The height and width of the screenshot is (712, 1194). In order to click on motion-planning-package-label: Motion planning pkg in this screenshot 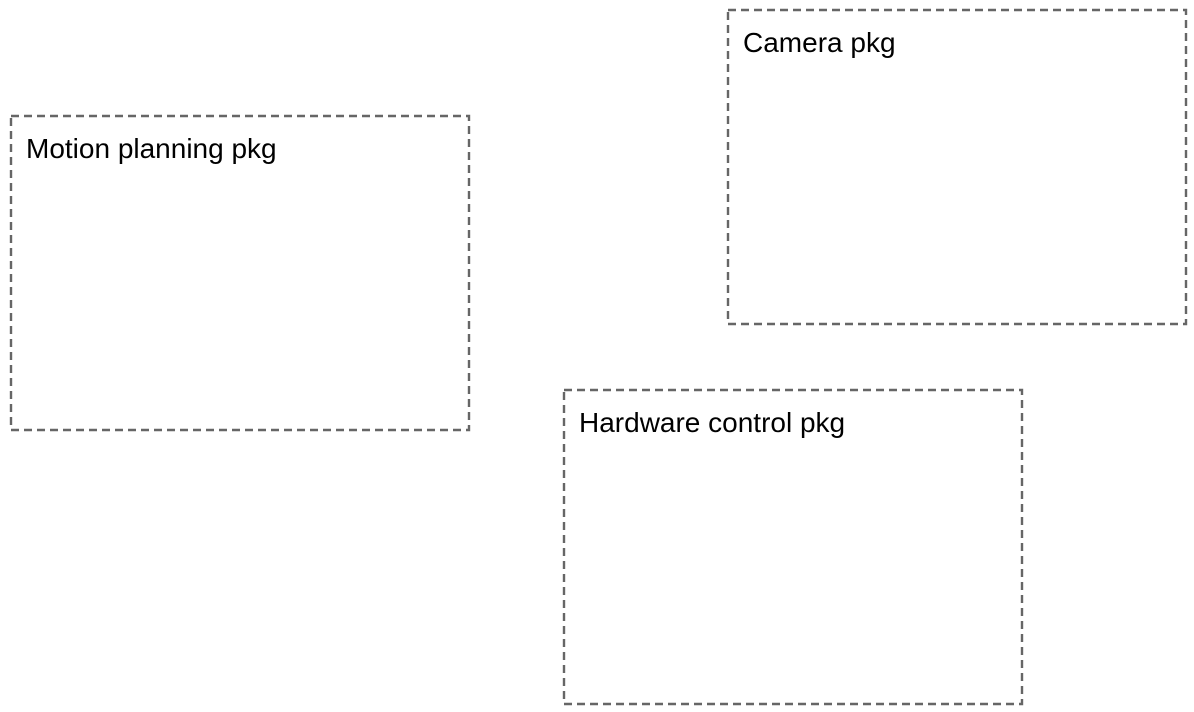, I will do `click(151, 148)`.